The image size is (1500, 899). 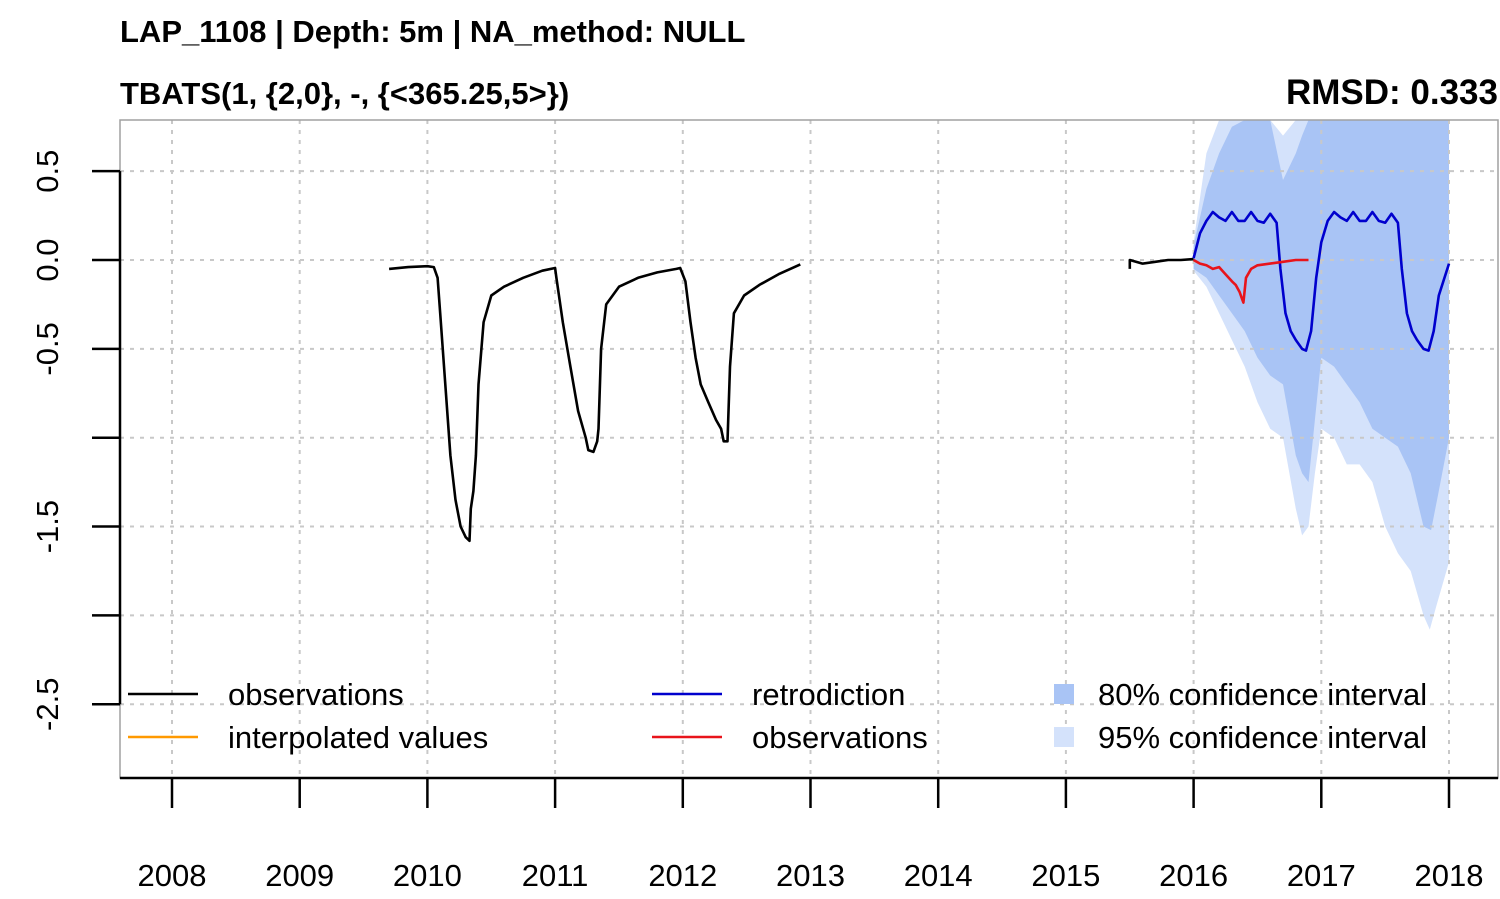 I want to click on y-tick-label: 0.0, so click(x=47, y=259).